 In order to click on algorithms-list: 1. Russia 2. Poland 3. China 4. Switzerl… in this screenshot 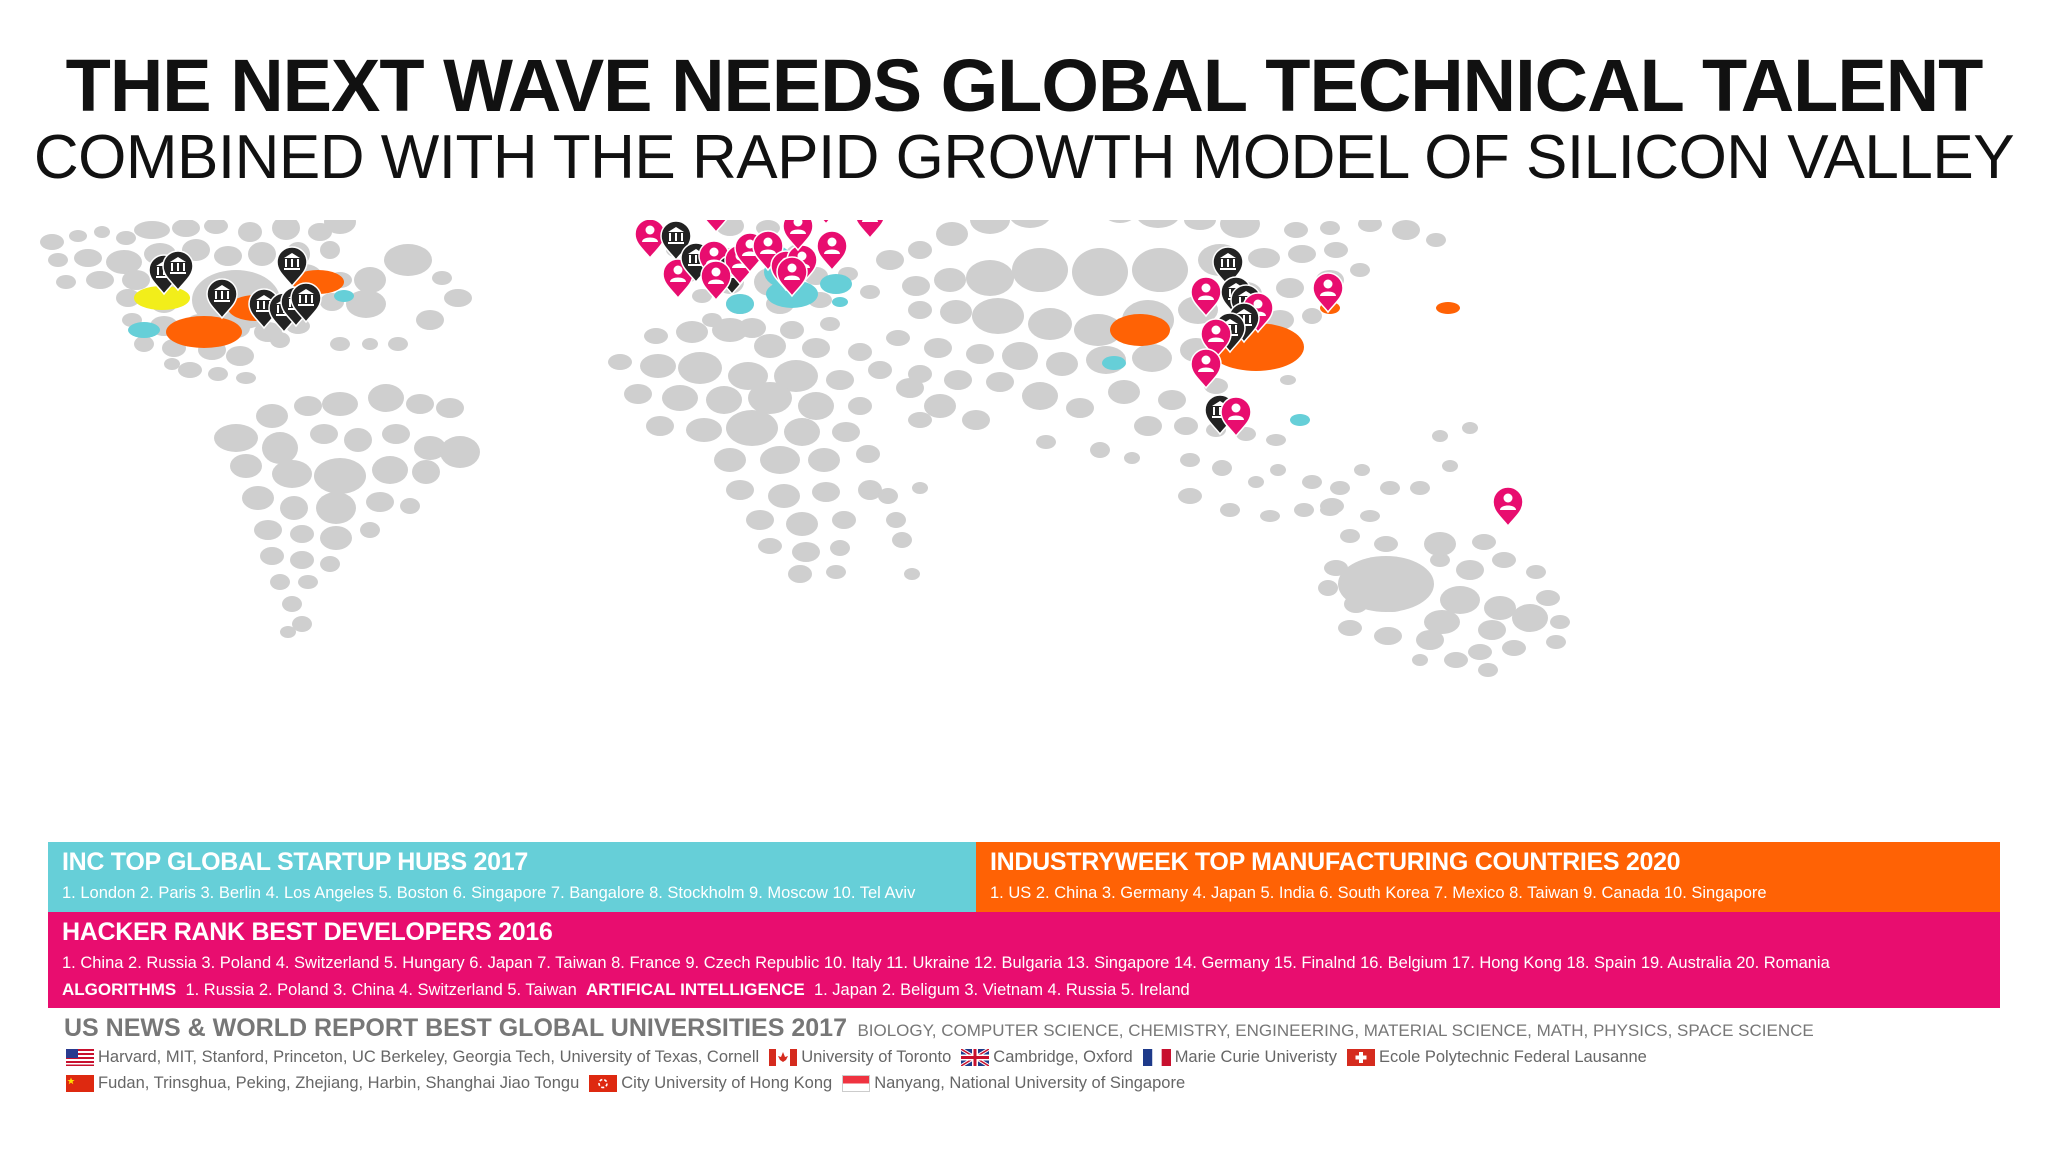, I will do `click(381, 990)`.